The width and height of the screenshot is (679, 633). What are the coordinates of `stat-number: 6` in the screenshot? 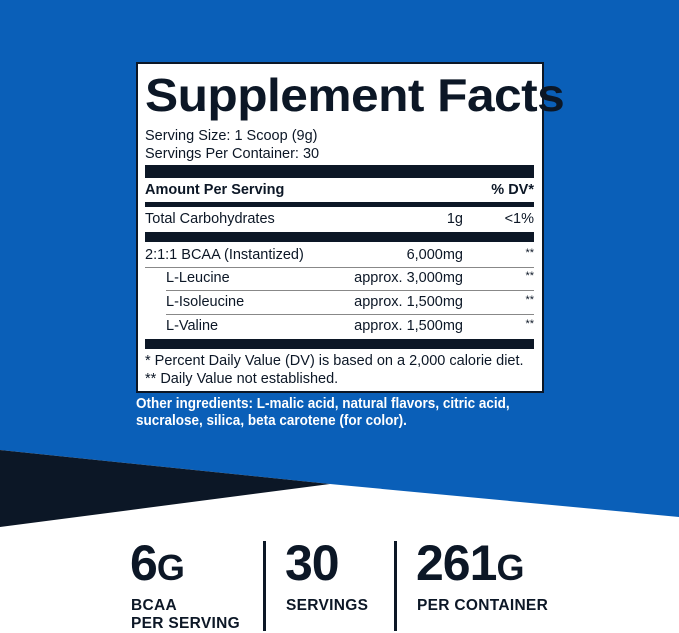 It's located at (144, 563).